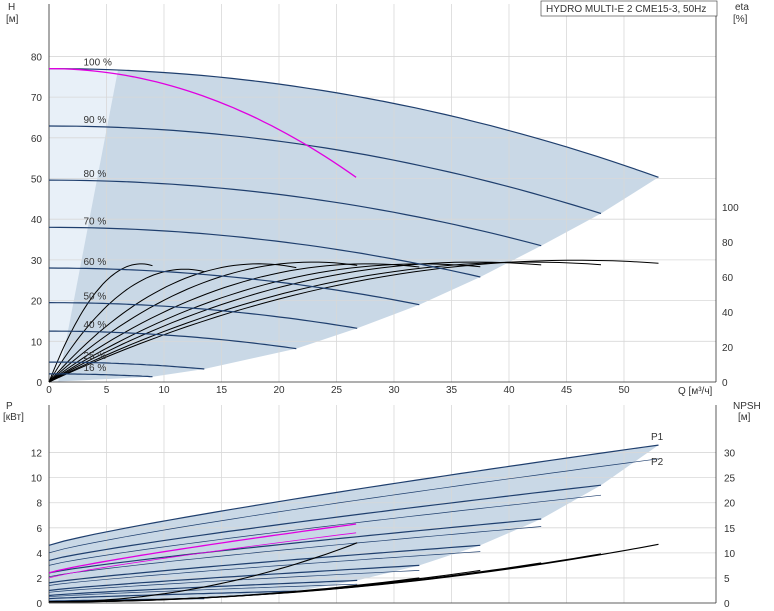 The height and width of the screenshot is (611, 774). Describe the element at coordinates (727, 579) in the screenshot. I see `npsh-tick-label: 5` at that location.